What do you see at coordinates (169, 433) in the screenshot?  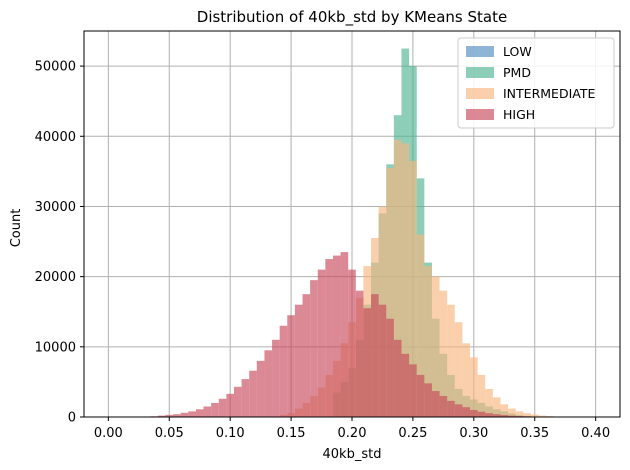 I see `x-tick-label: 0.05` at bounding box center [169, 433].